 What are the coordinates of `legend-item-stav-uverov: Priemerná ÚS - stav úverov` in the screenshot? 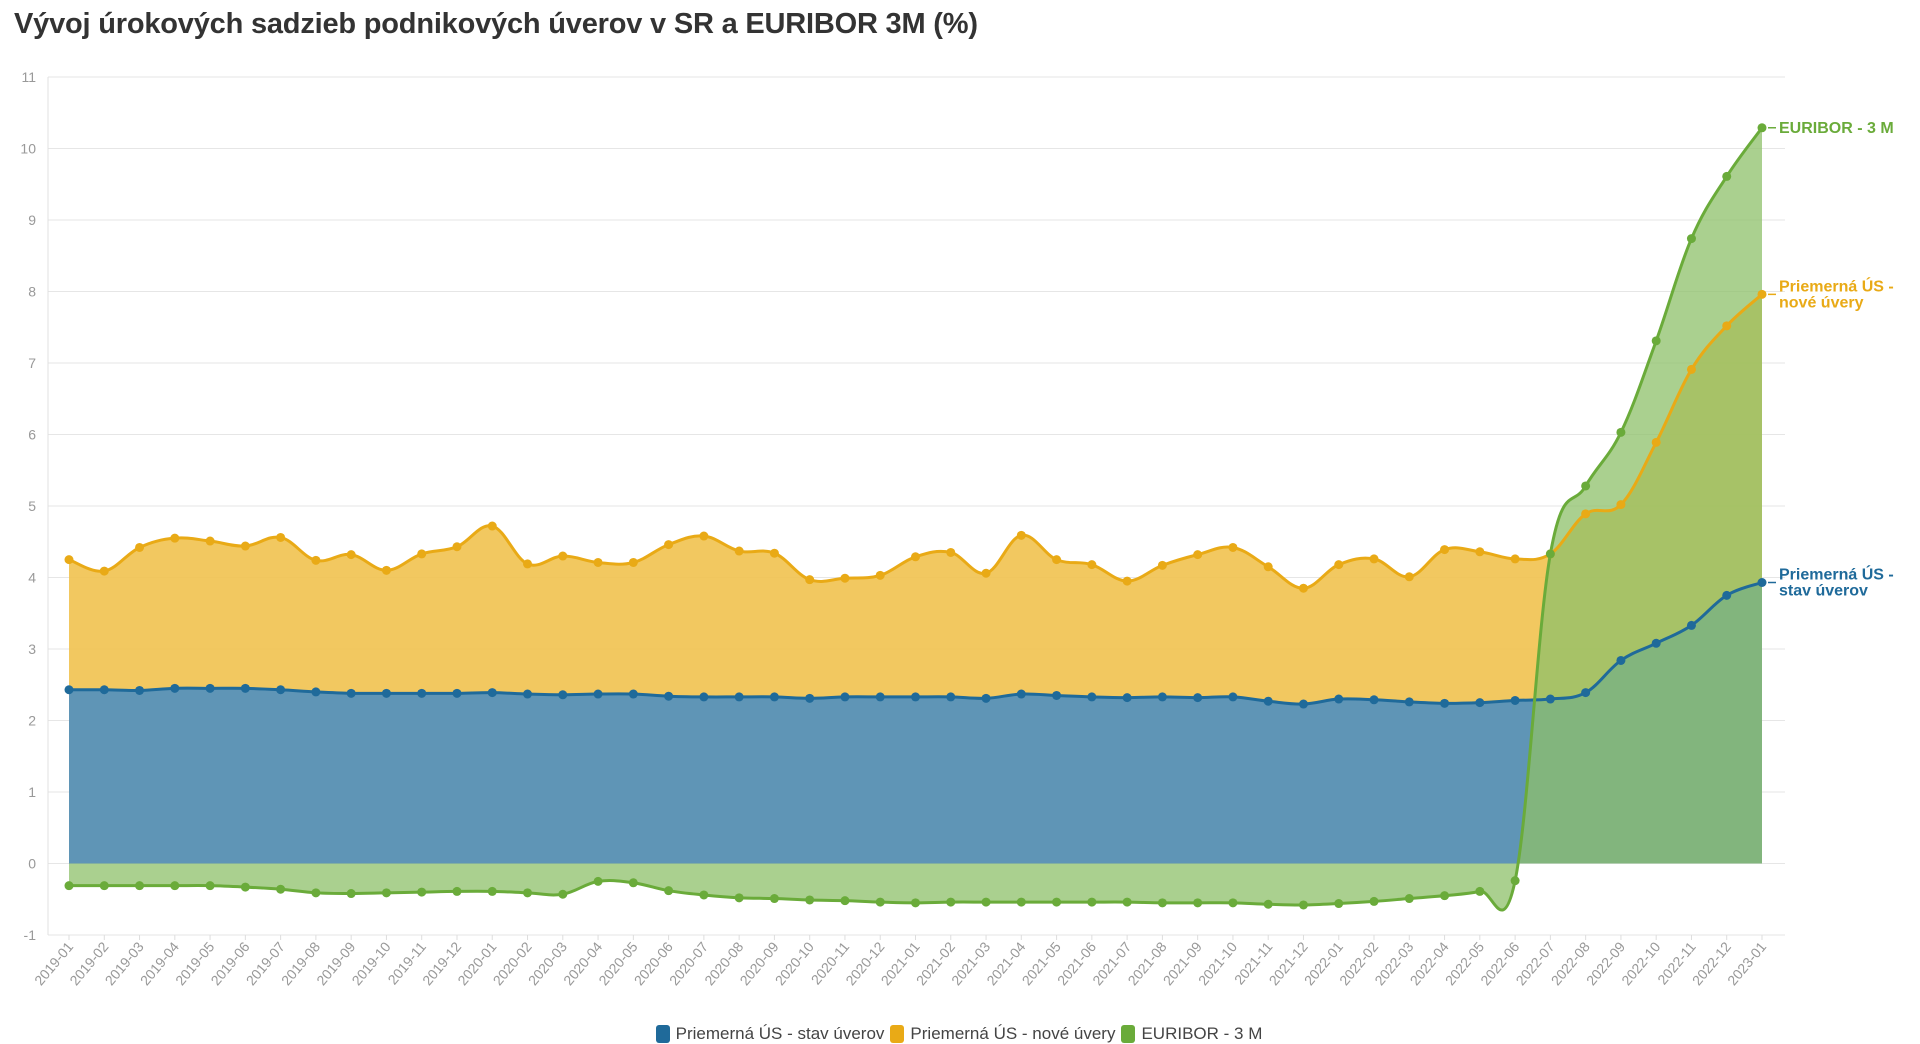 It's located at (769, 1034).